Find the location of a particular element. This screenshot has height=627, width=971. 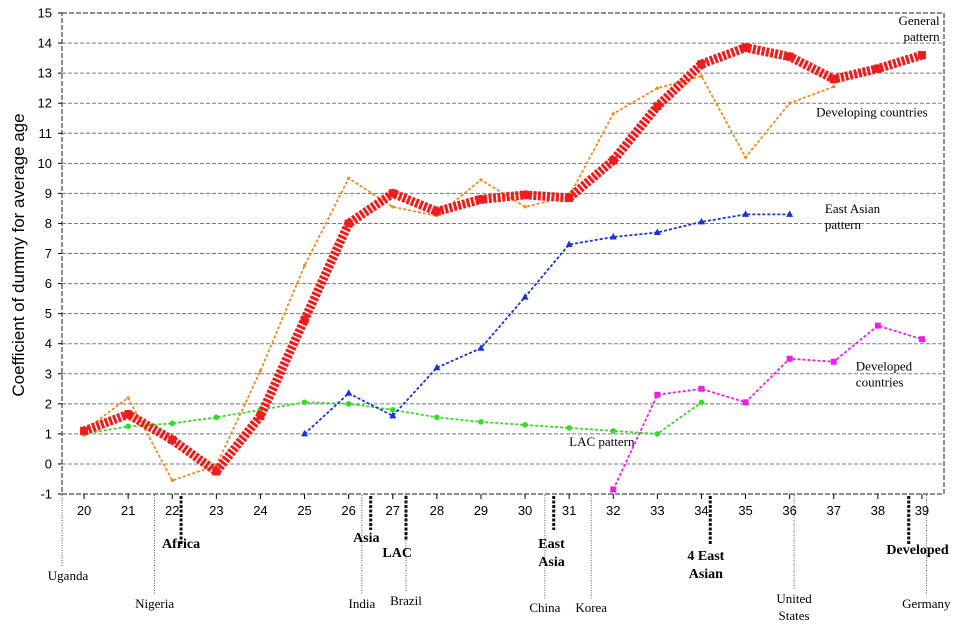

y-tick-label: 6 is located at coordinates (48, 283).